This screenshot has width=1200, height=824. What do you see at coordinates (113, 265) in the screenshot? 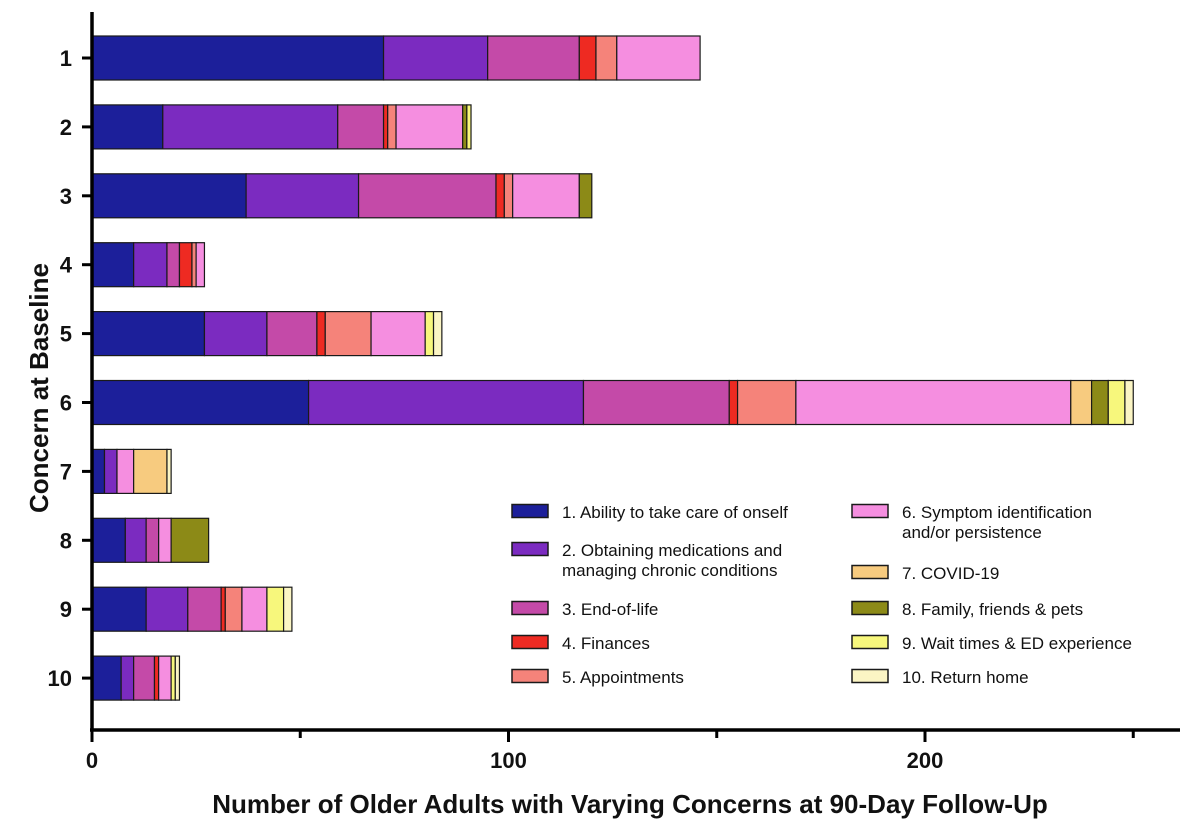
I see `bar-segment-row4-series1` at bounding box center [113, 265].